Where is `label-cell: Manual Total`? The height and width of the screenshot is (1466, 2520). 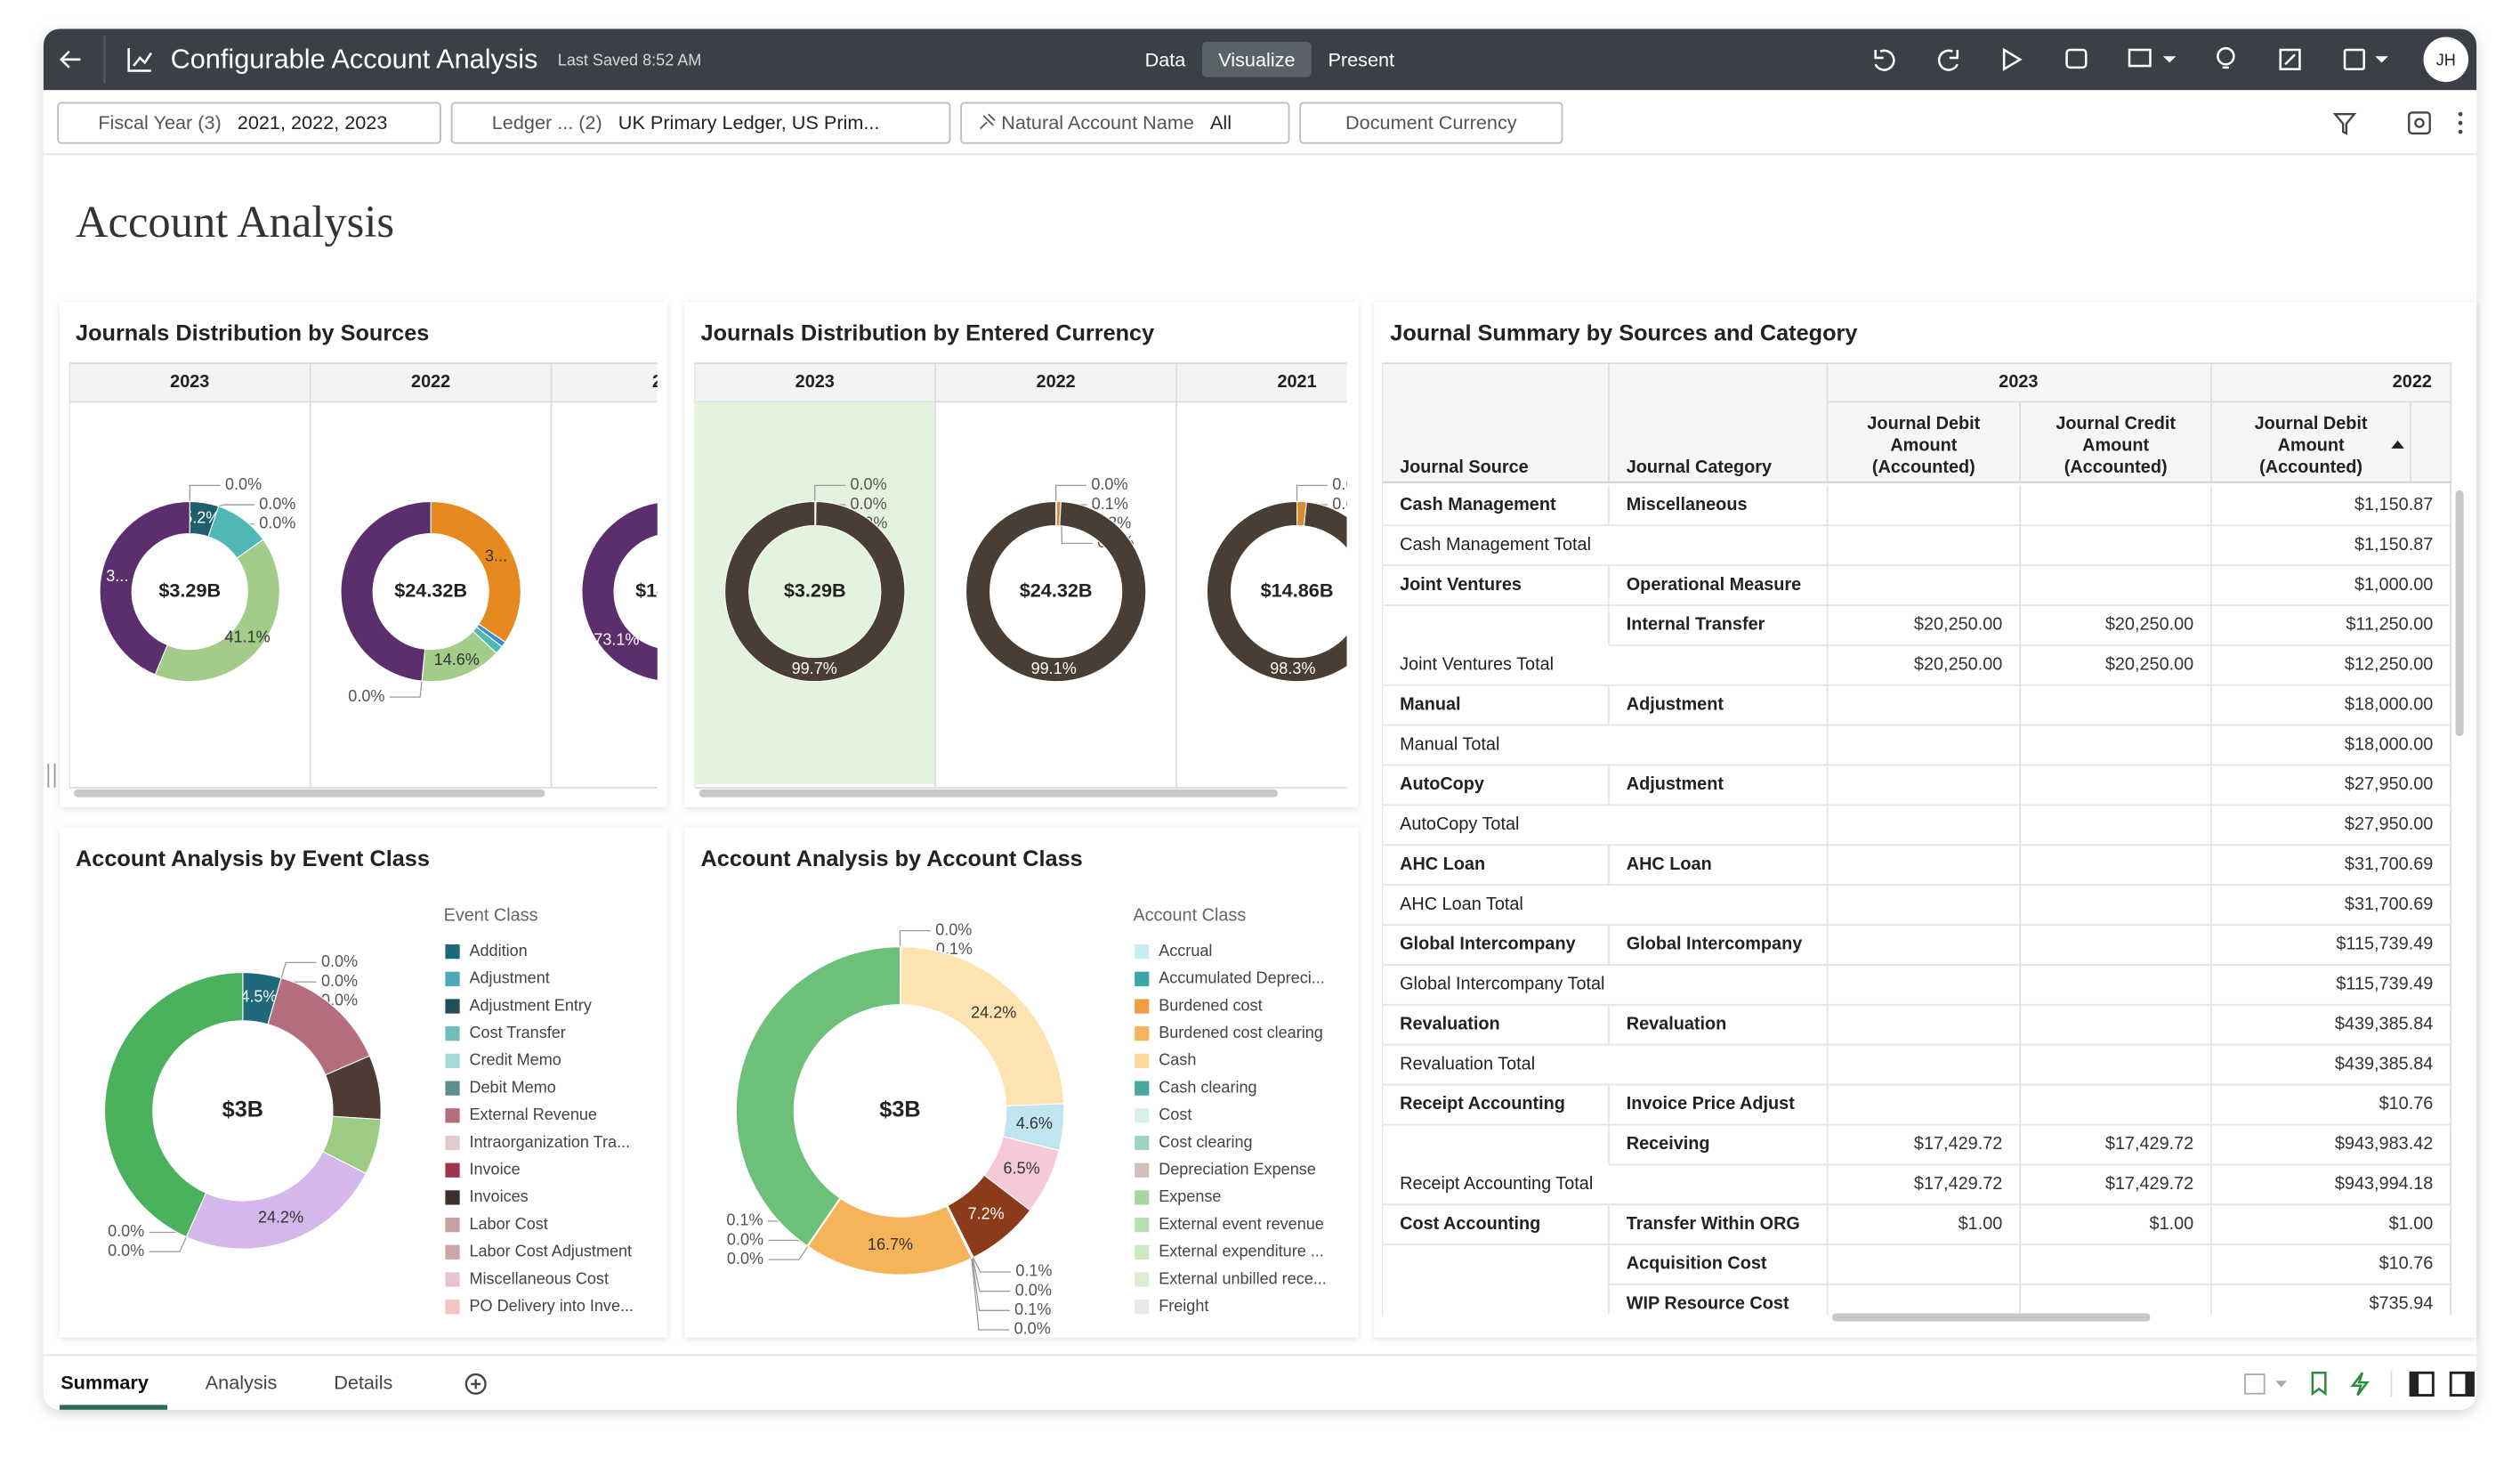 label-cell: Manual Total is located at coordinates (1449, 744).